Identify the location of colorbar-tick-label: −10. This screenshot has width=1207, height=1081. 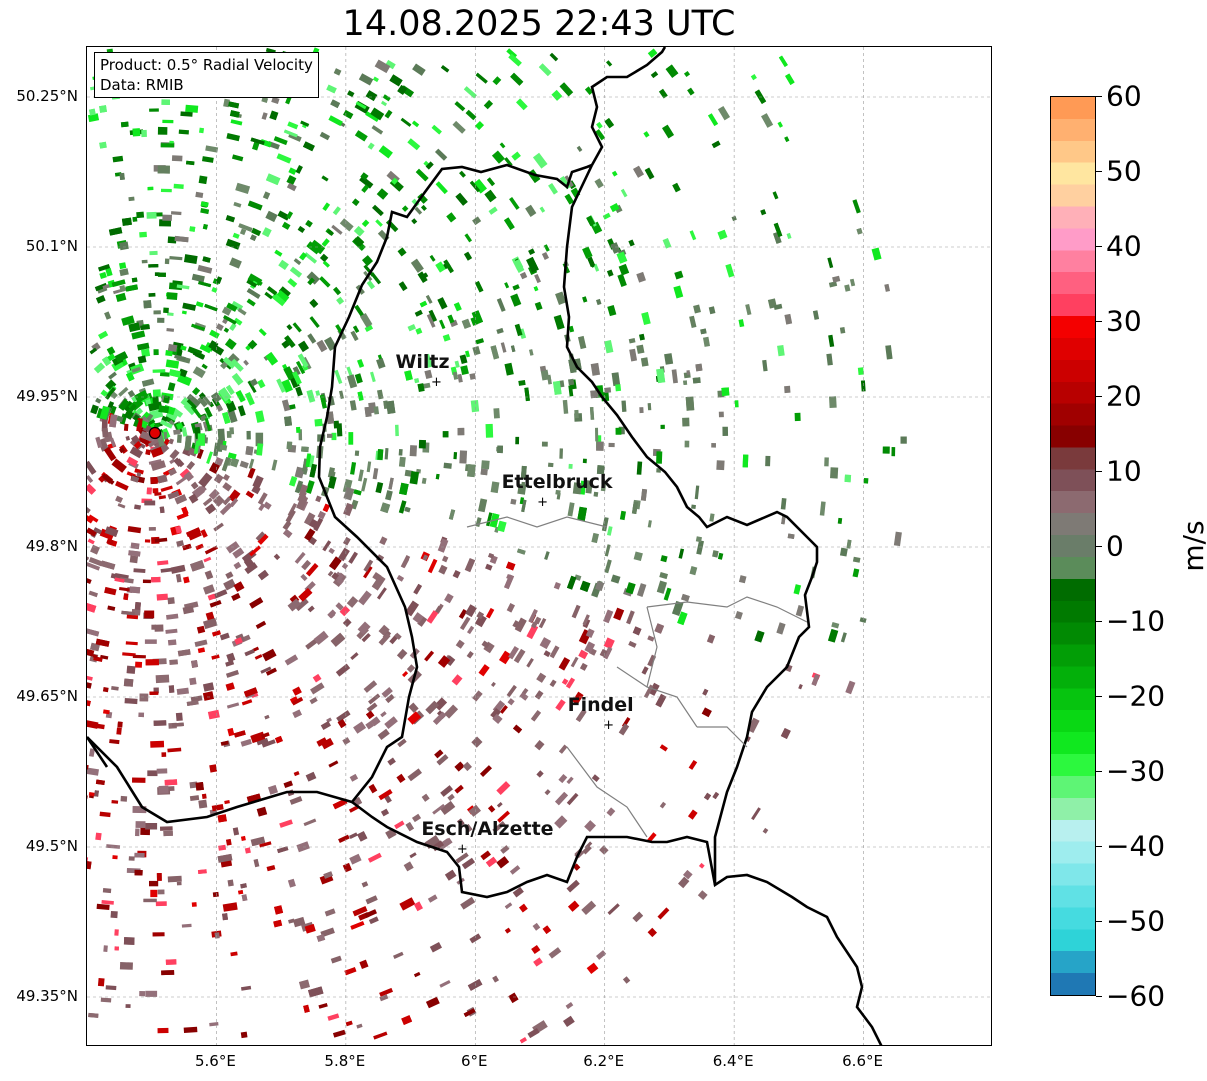
(1136, 621).